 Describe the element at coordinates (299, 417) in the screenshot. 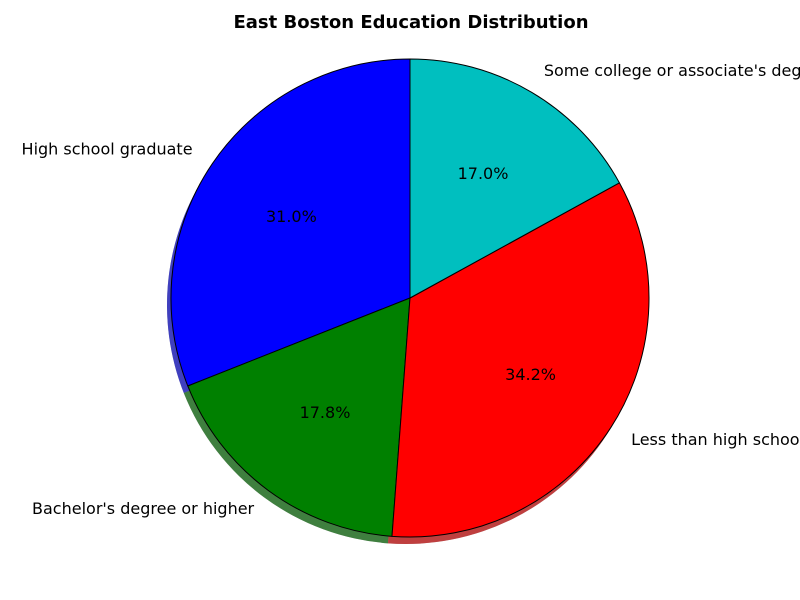

I see `pie-slice-bachelor-s-degree-or-higher` at that location.